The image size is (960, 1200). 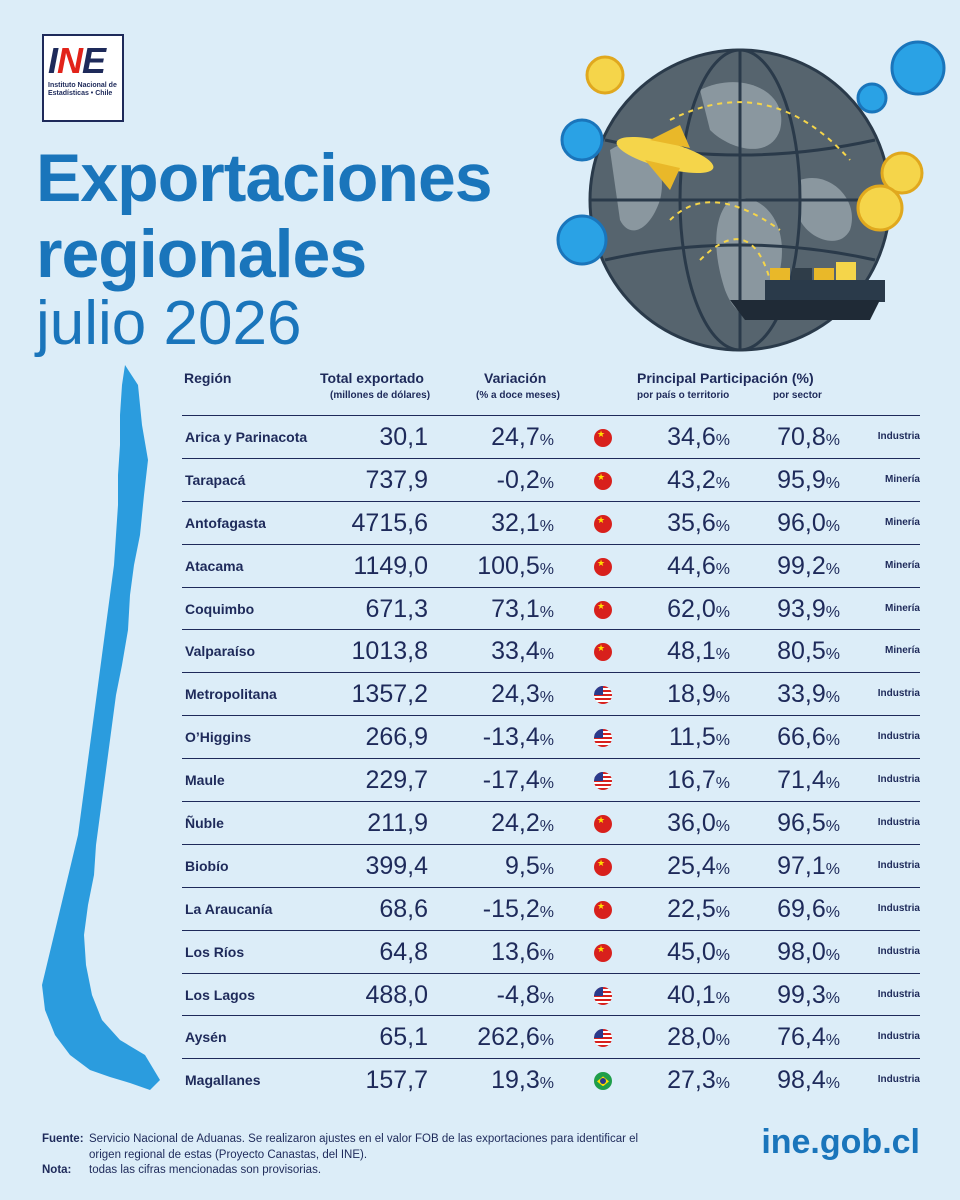 What do you see at coordinates (403, 951) in the screenshot?
I see `total-exported: 64,8` at bounding box center [403, 951].